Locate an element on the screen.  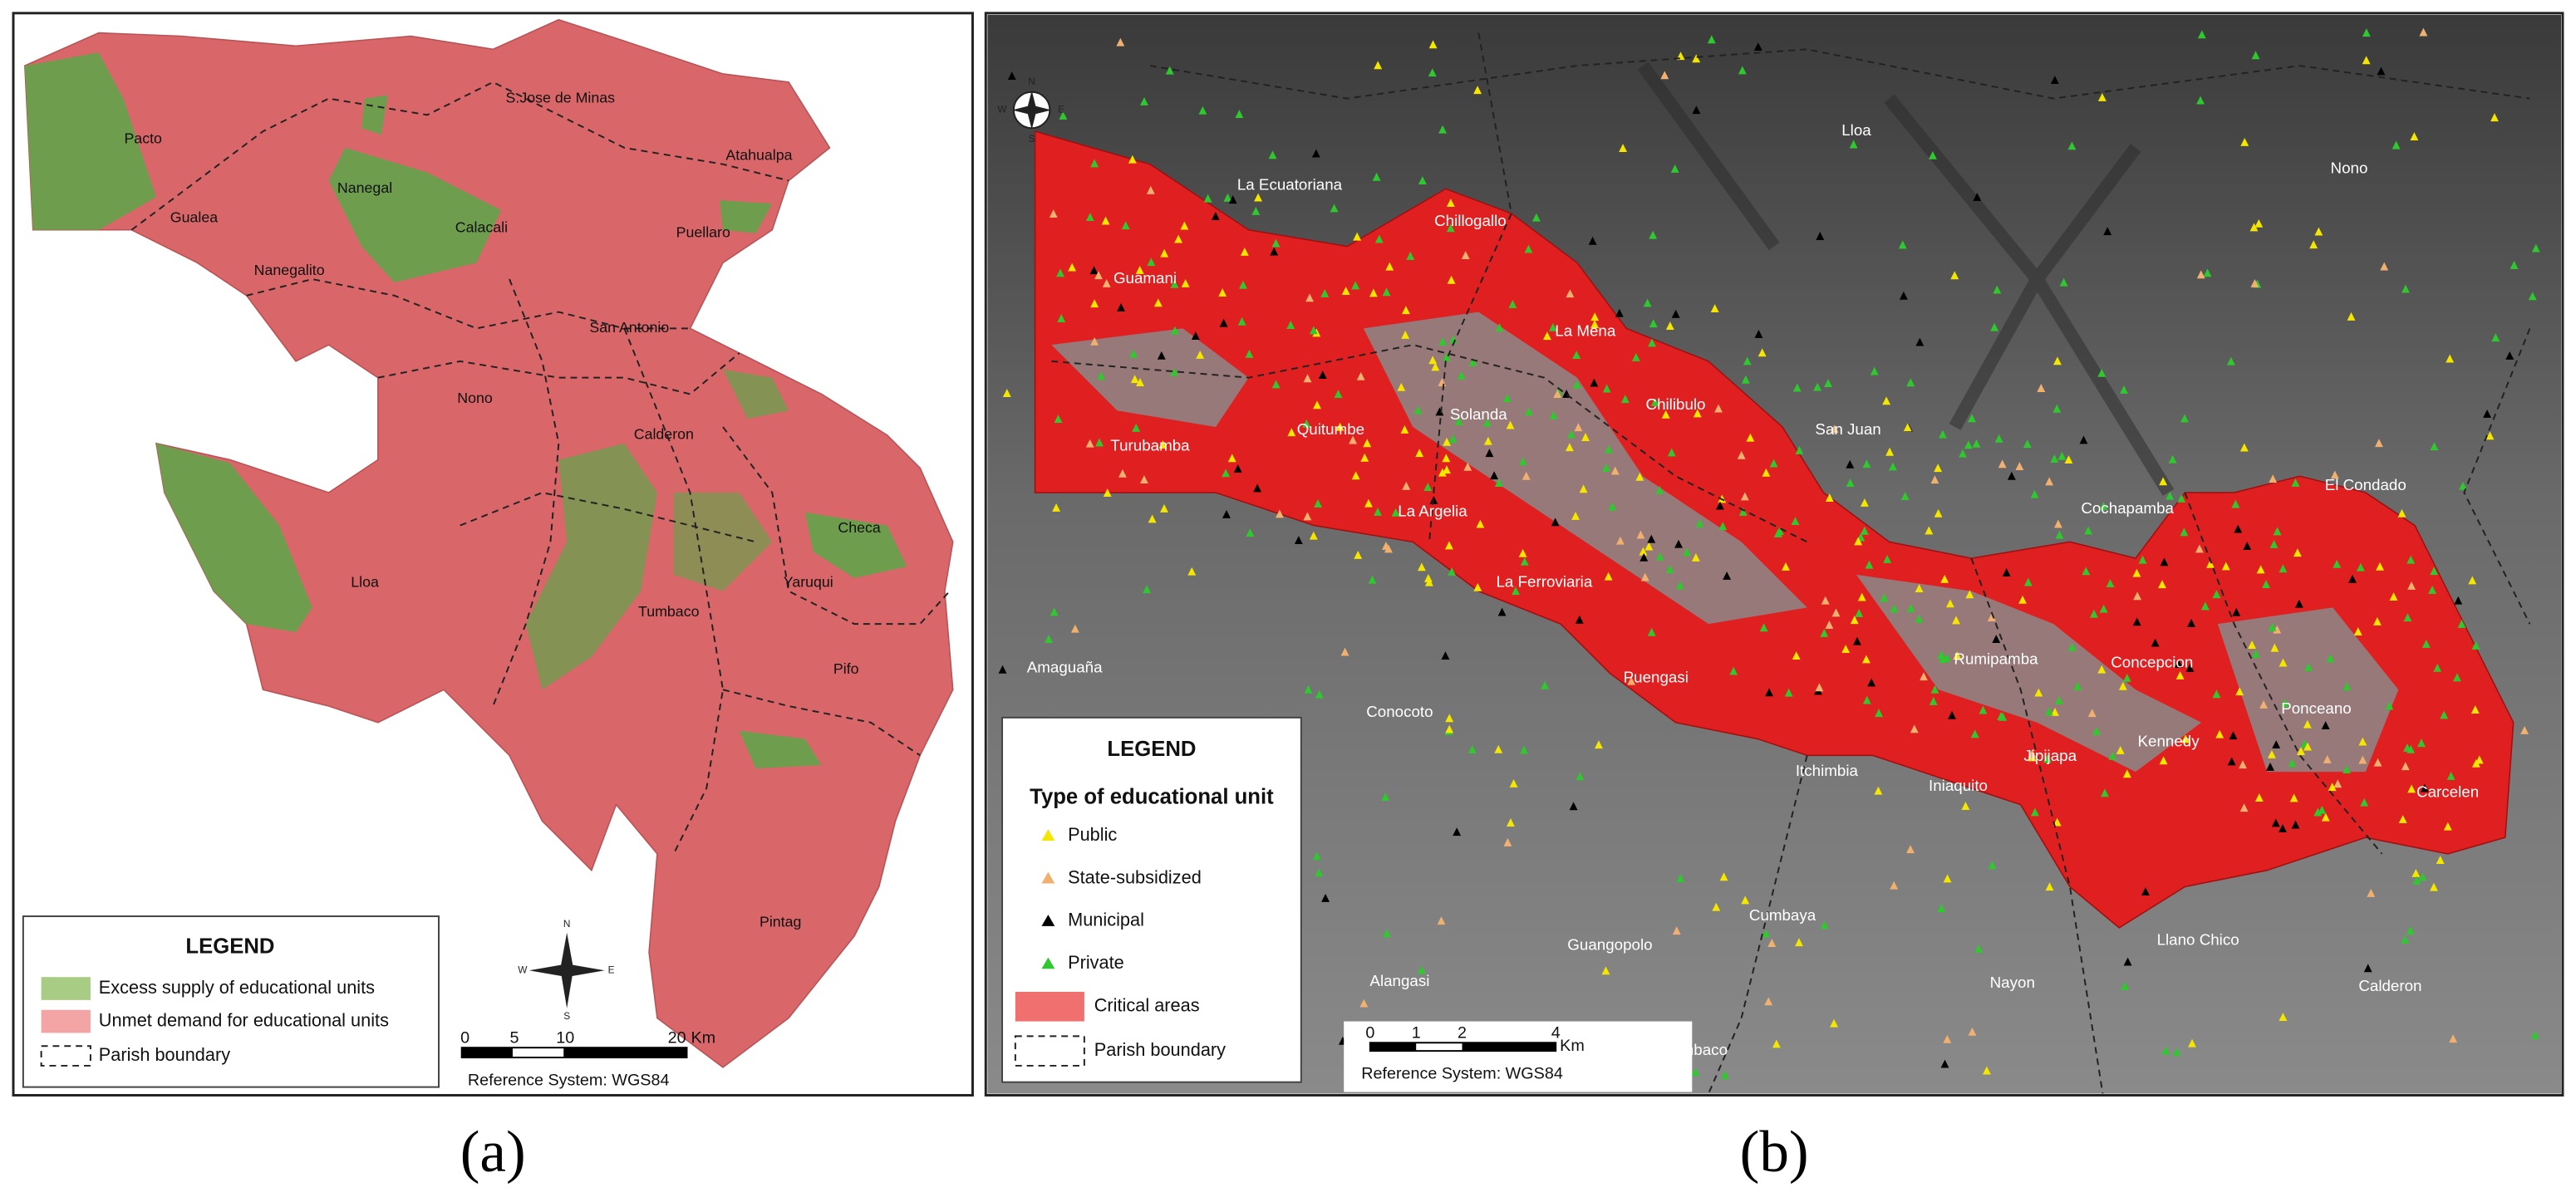
legend-title: LEGEND is located at coordinates (229, 946).